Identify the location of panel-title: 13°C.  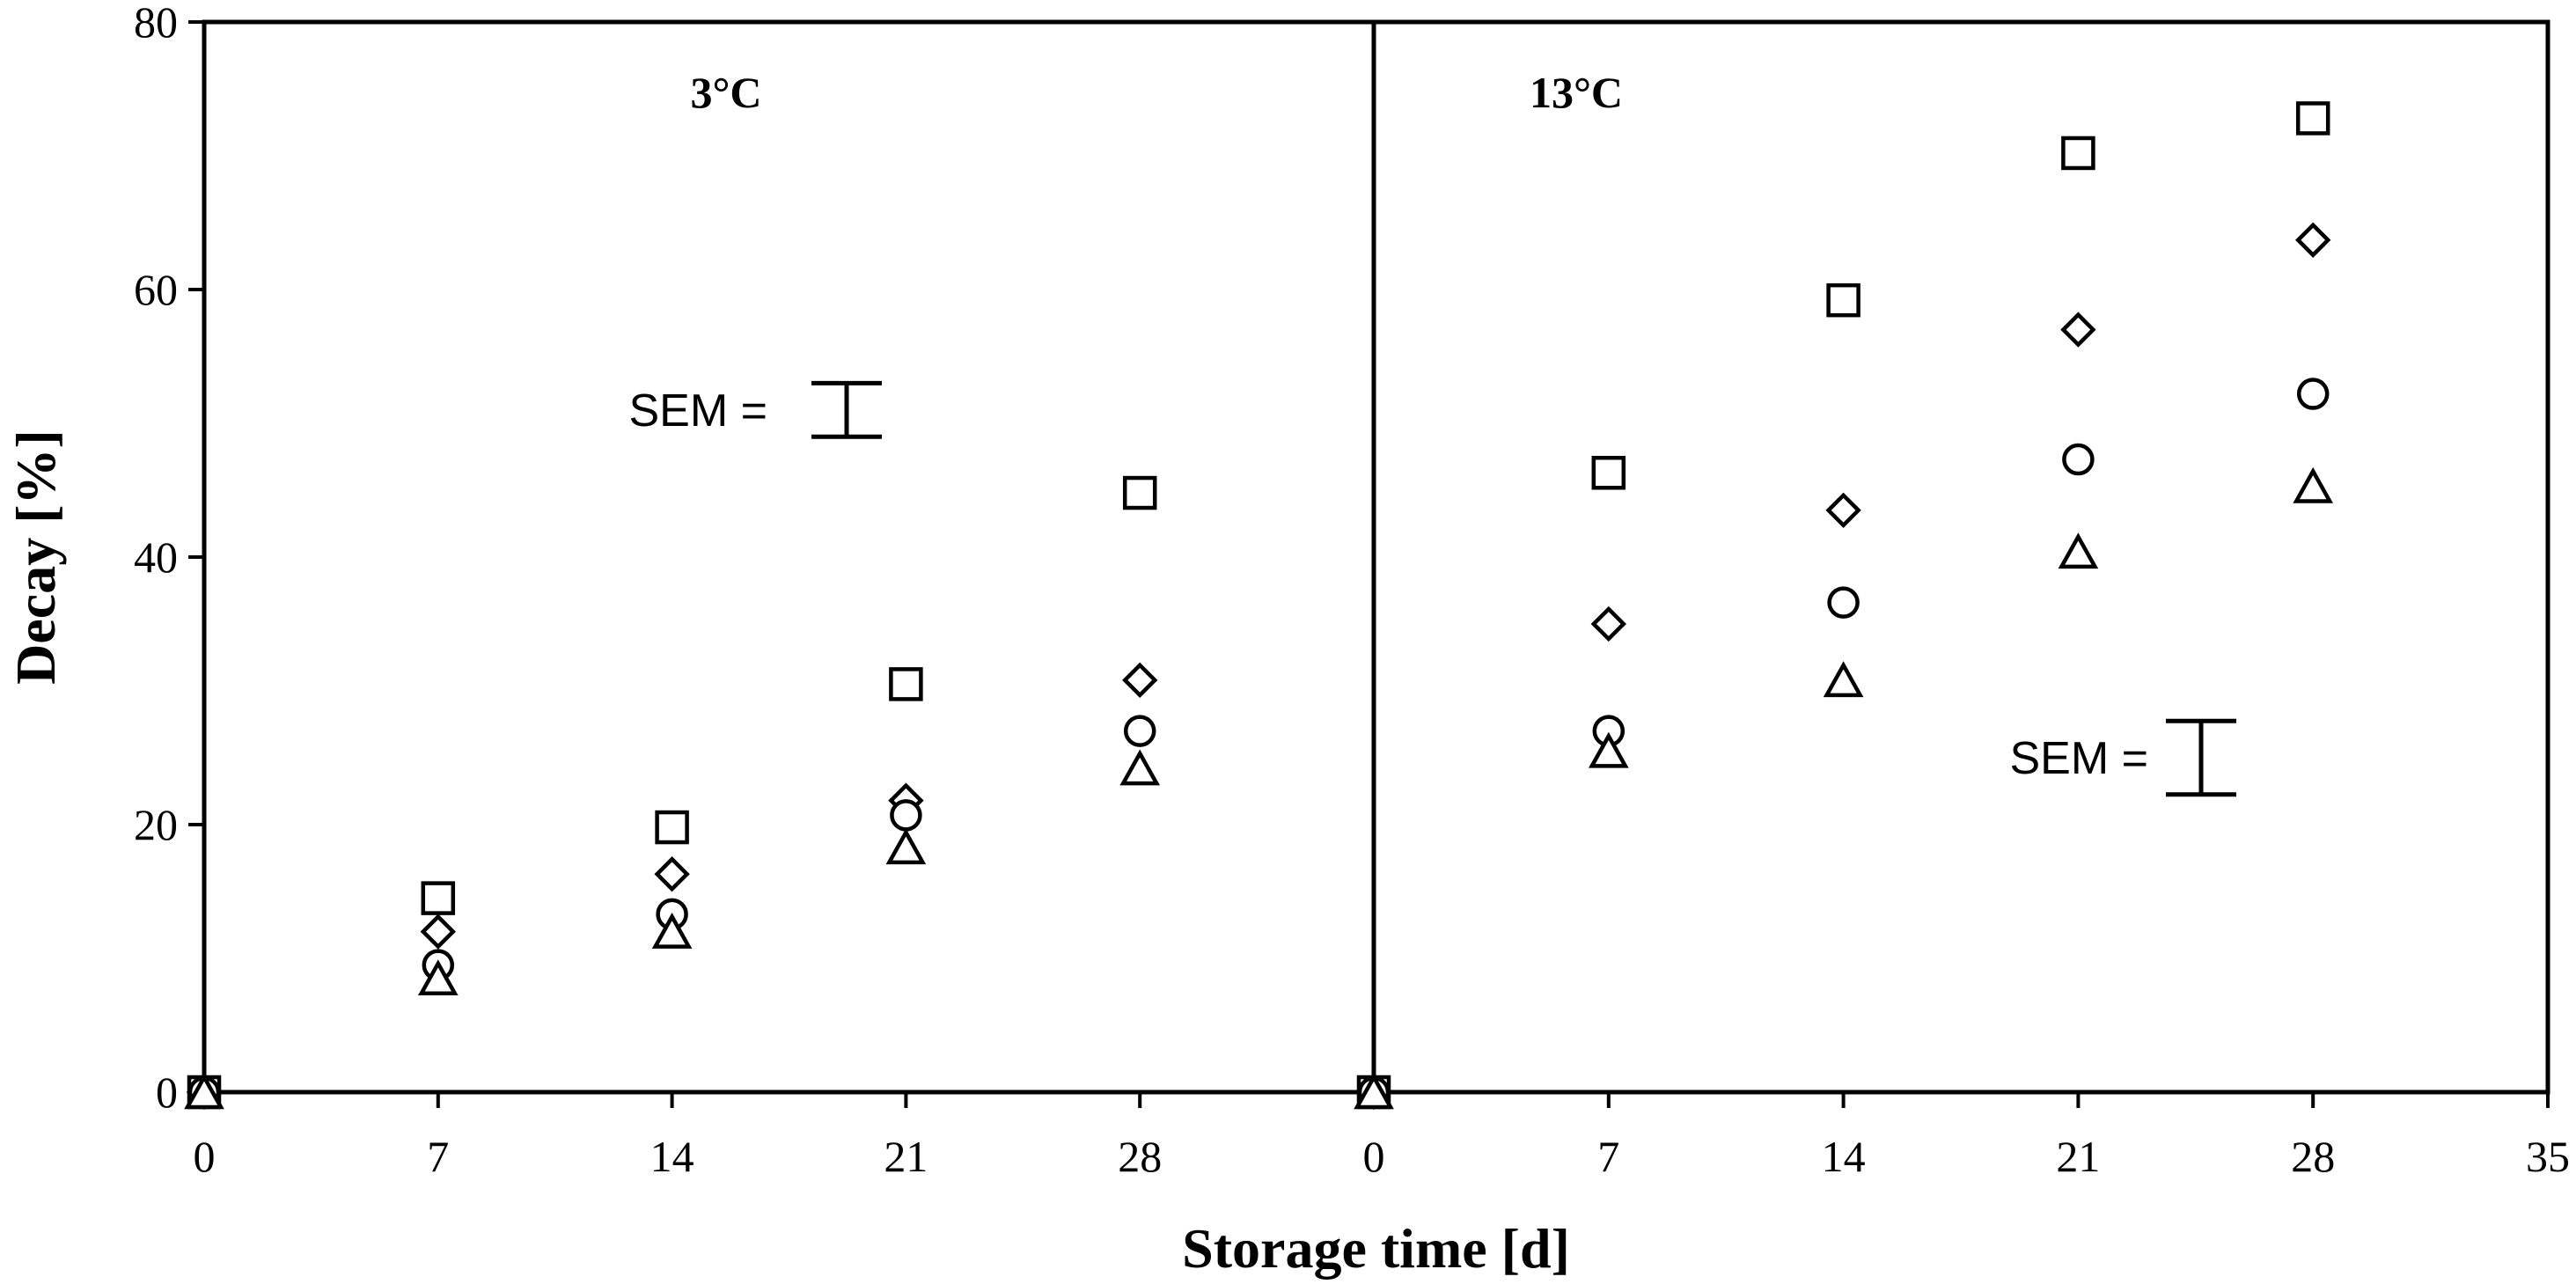
(1576, 93).